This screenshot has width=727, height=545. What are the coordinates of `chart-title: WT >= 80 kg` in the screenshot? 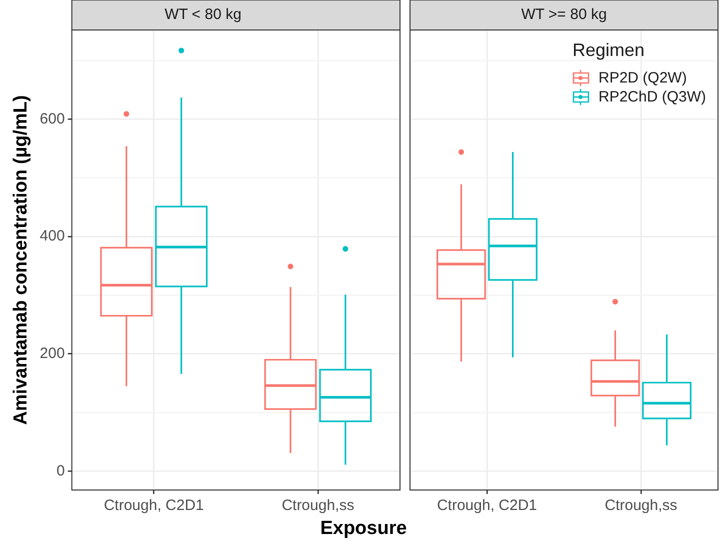 It's located at (564, 15).